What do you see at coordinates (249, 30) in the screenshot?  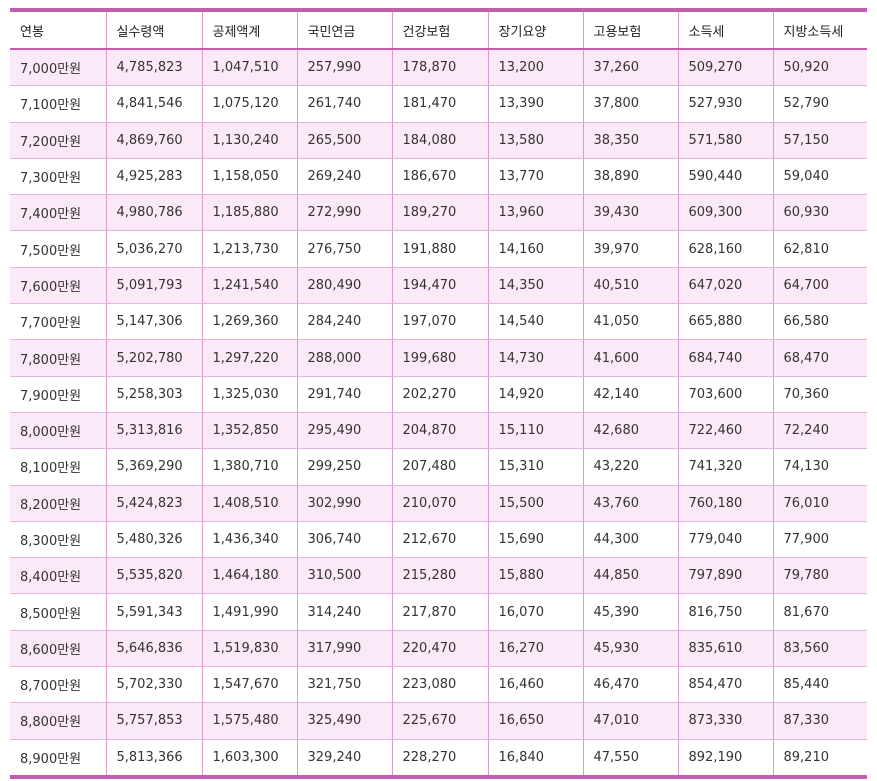 I see `column-header-total-deduction: 공제액계` at bounding box center [249, 30].